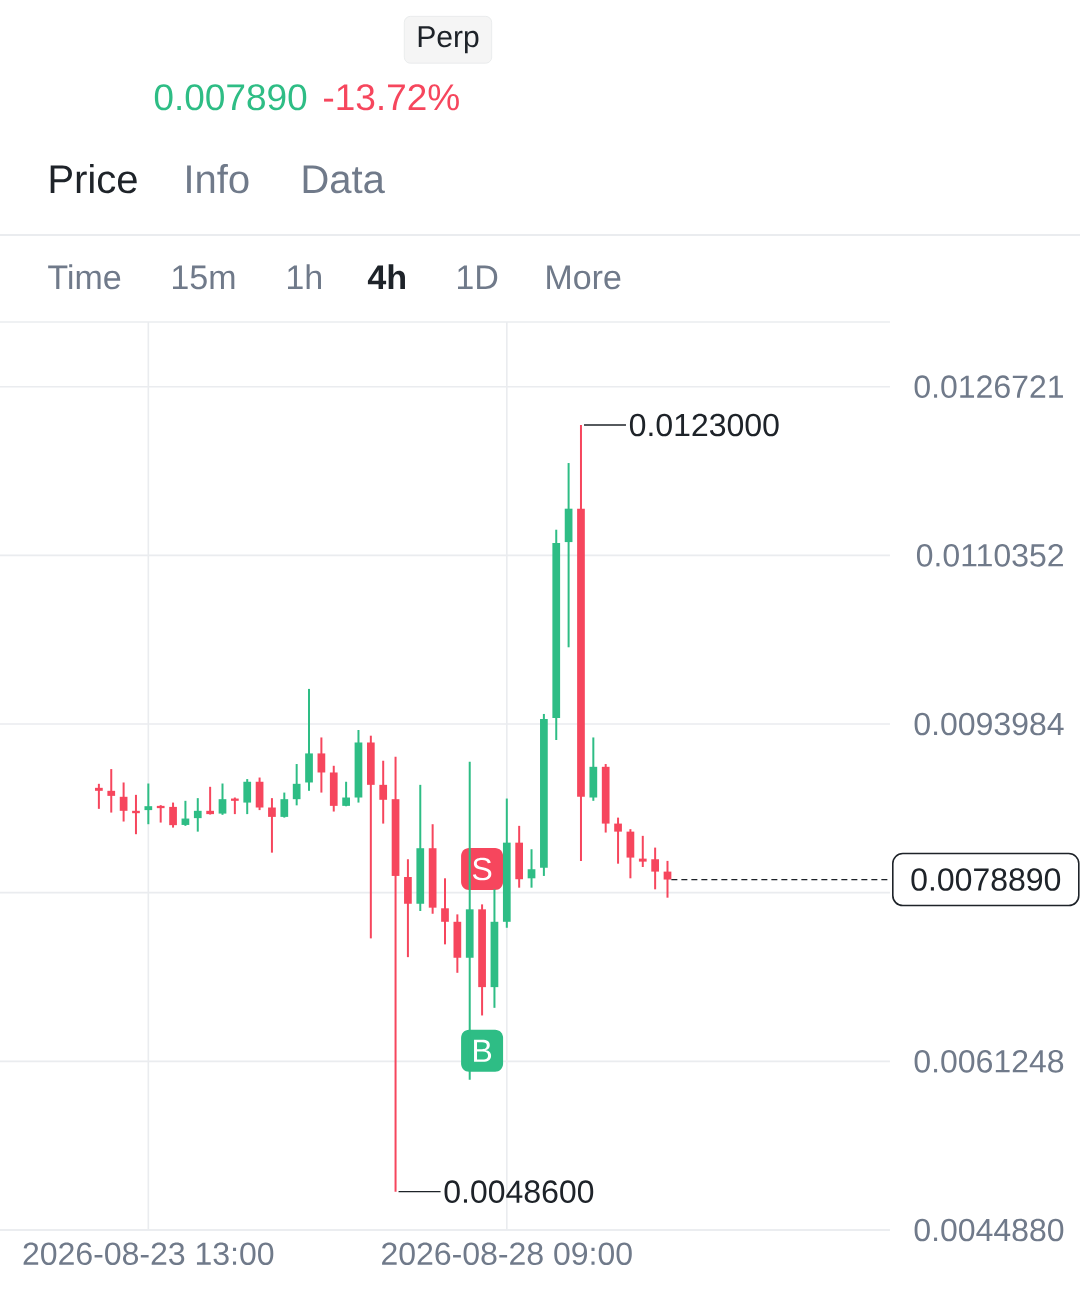 This screenshot has width=1080, height=1289. What do you see at coordinates (391, 97) in the screenshot?
I see `text: -13.72%` at bounding box center [391, 97].